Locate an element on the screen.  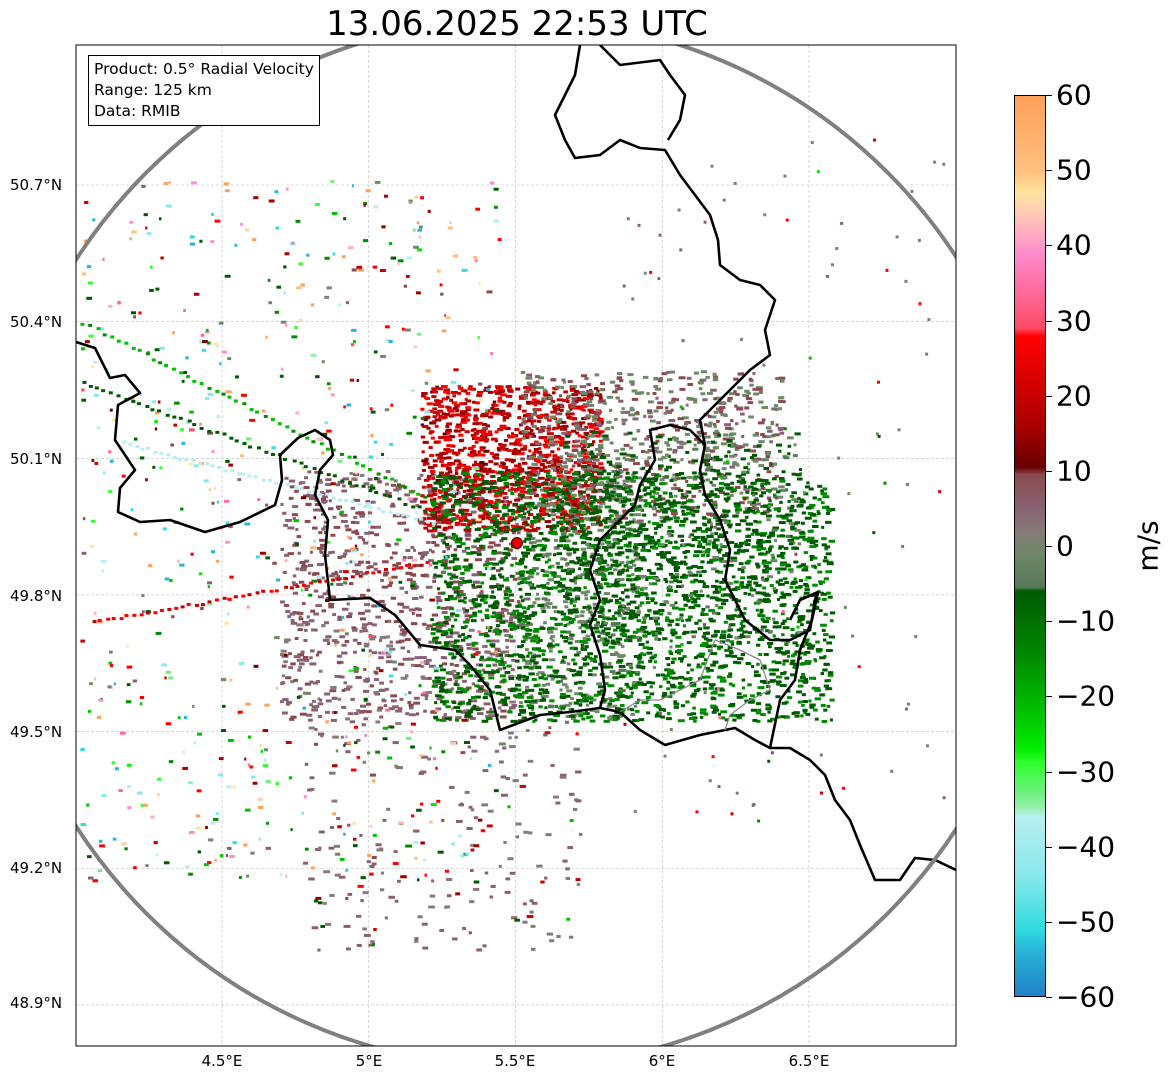
map-title: 13.06.2025 22:53 UTC is located at coordinates (517, 24).